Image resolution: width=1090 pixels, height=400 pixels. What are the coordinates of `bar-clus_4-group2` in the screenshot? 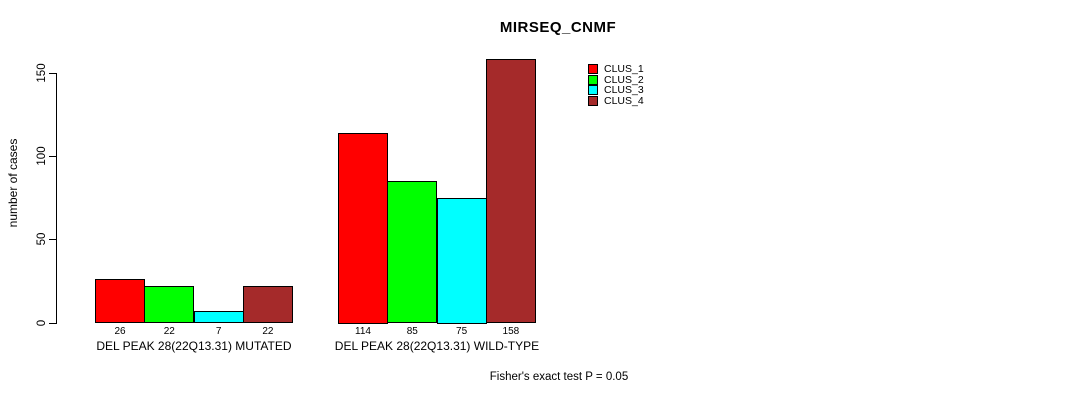 It's located at (510, 191).